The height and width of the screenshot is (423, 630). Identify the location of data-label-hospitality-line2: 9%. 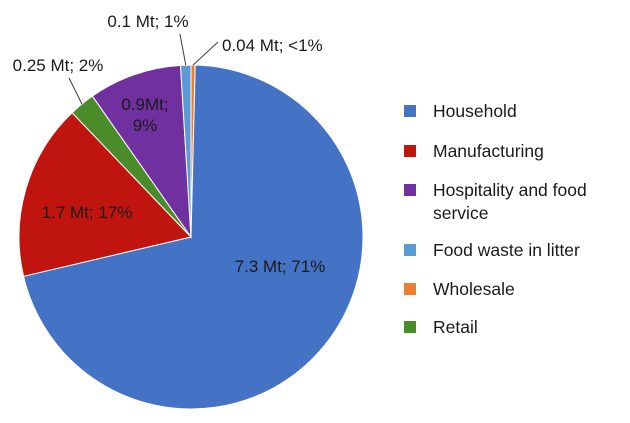
(145, 125).